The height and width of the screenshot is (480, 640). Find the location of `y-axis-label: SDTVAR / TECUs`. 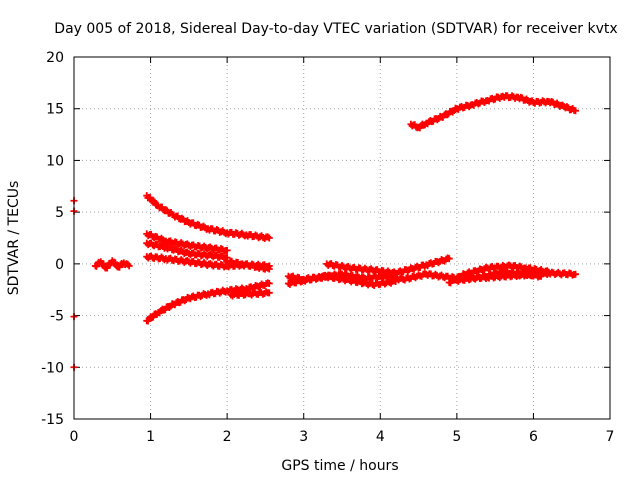

y-axis-label: SDTVAR / TECUs is located at coordinates (14, 238).